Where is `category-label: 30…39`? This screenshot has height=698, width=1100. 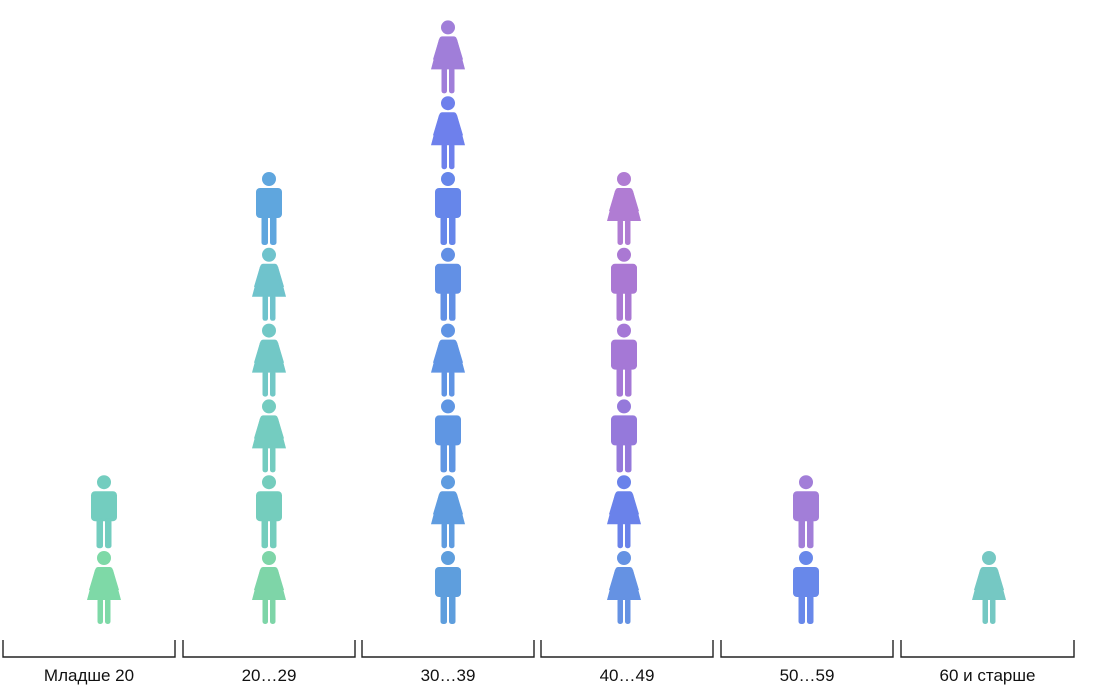 category-label: 30…39 is located at coordinates (448, 675).